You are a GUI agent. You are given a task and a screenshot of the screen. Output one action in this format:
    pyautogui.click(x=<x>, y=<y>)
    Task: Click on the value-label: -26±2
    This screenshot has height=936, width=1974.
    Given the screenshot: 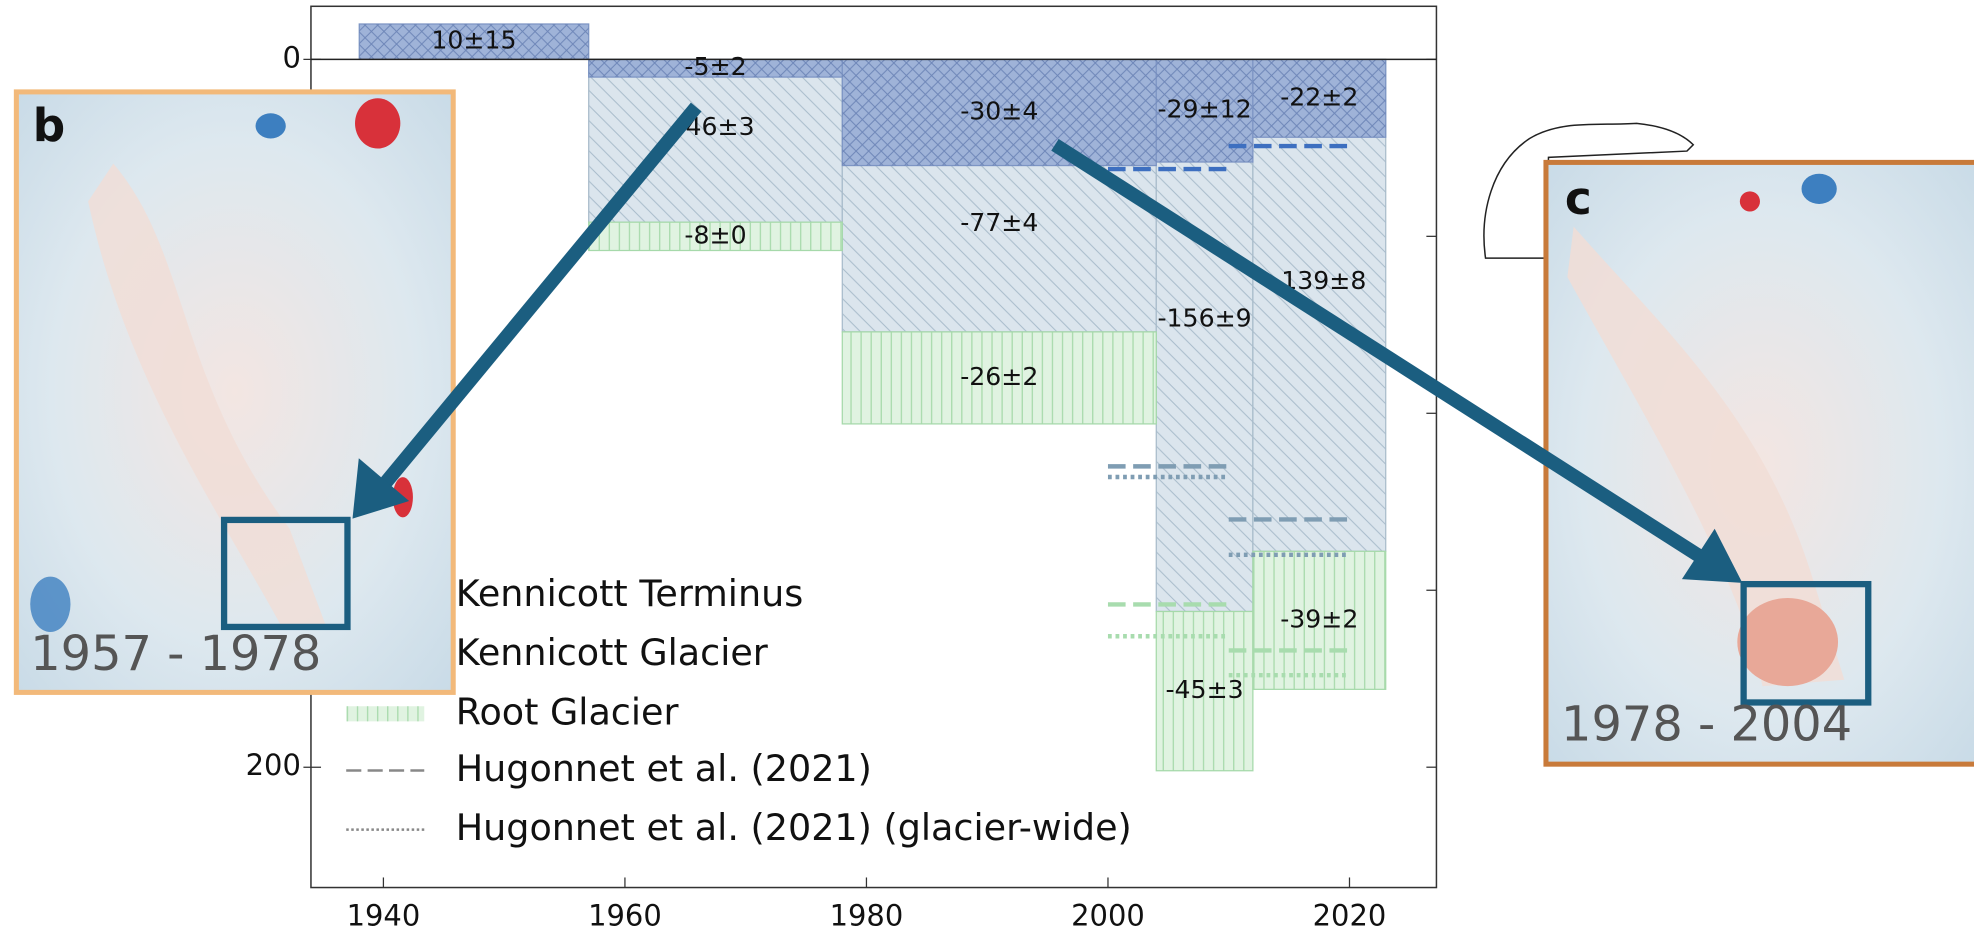 What is the action you would take?
    pyautogui.click(x=999, y=376)
    